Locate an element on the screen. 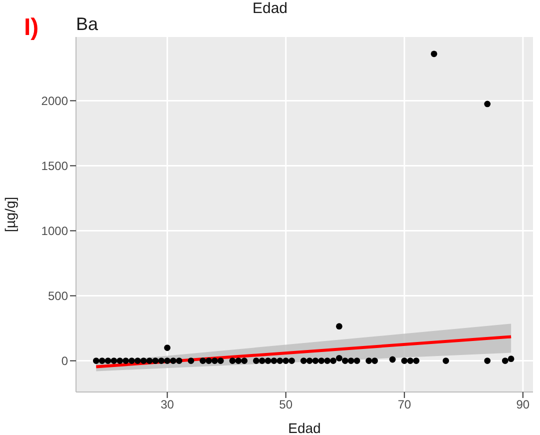 The height and width of the screenshot is (435, 540). y-tick-label: 0 is located at coordinates (64, 361).